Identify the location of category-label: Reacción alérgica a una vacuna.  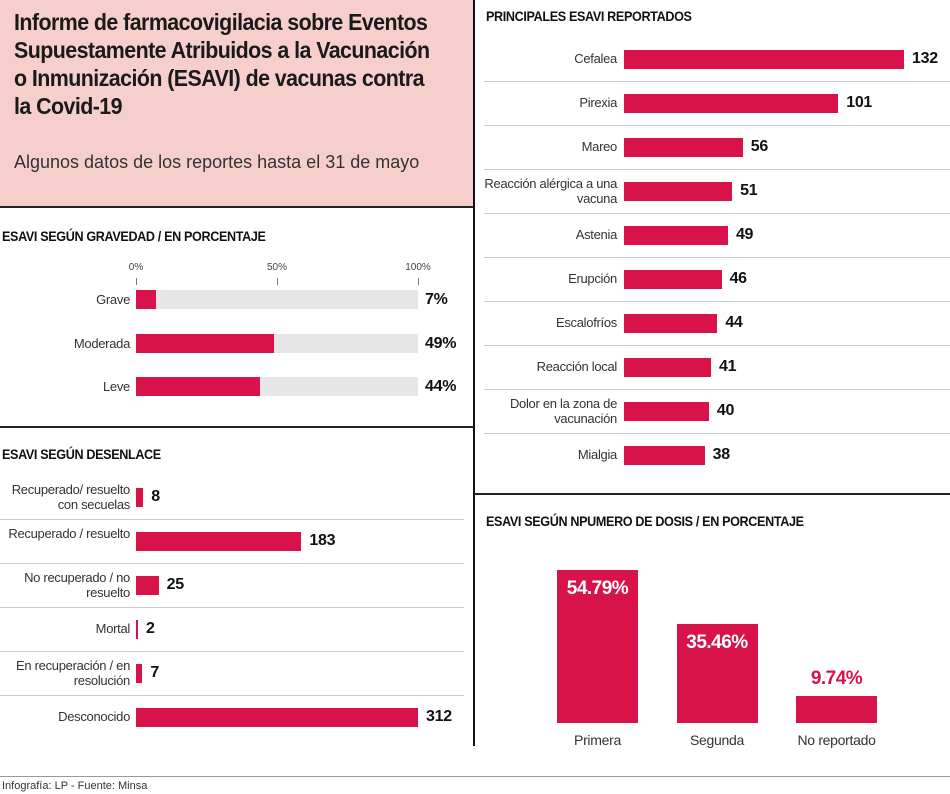
(550, 191).